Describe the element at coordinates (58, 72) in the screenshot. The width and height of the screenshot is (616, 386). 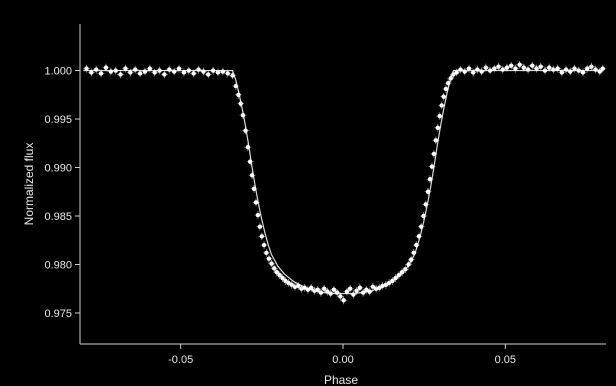
I see `y-tick-label: 1.000` at that location.